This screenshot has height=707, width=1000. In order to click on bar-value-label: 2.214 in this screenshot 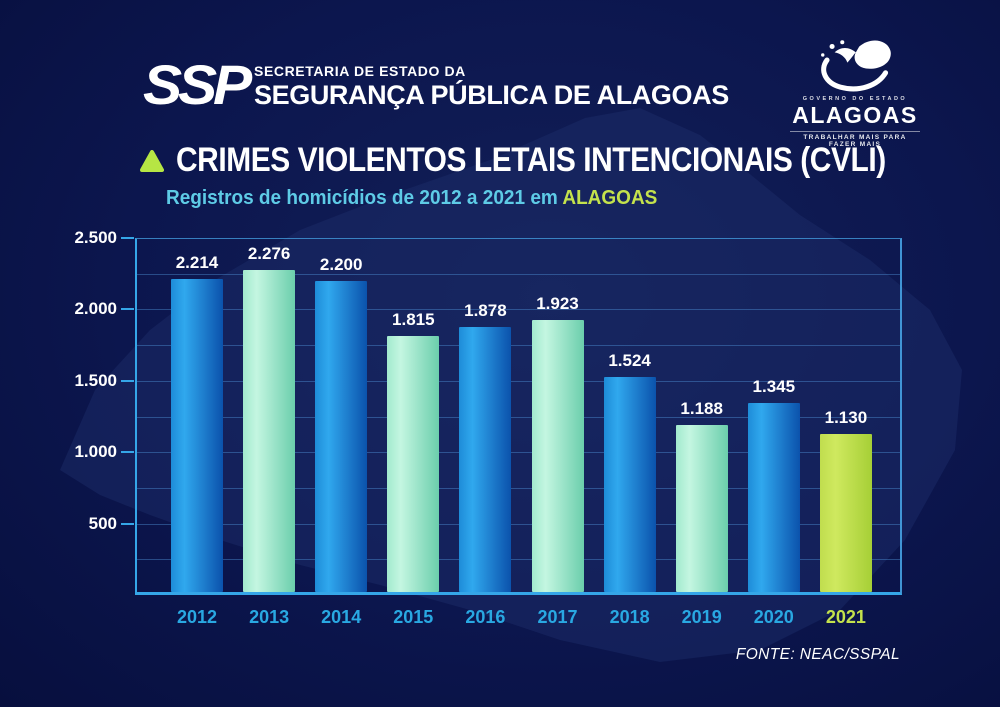, I will do `click(197, 262)`.